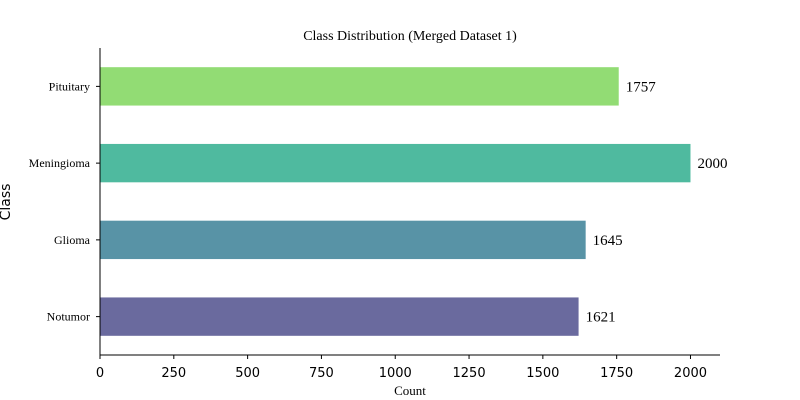 The height and width of the screenshot is (400, 800). I want to click on y-tick-label-glioma: Glioma, so click(72, 240).